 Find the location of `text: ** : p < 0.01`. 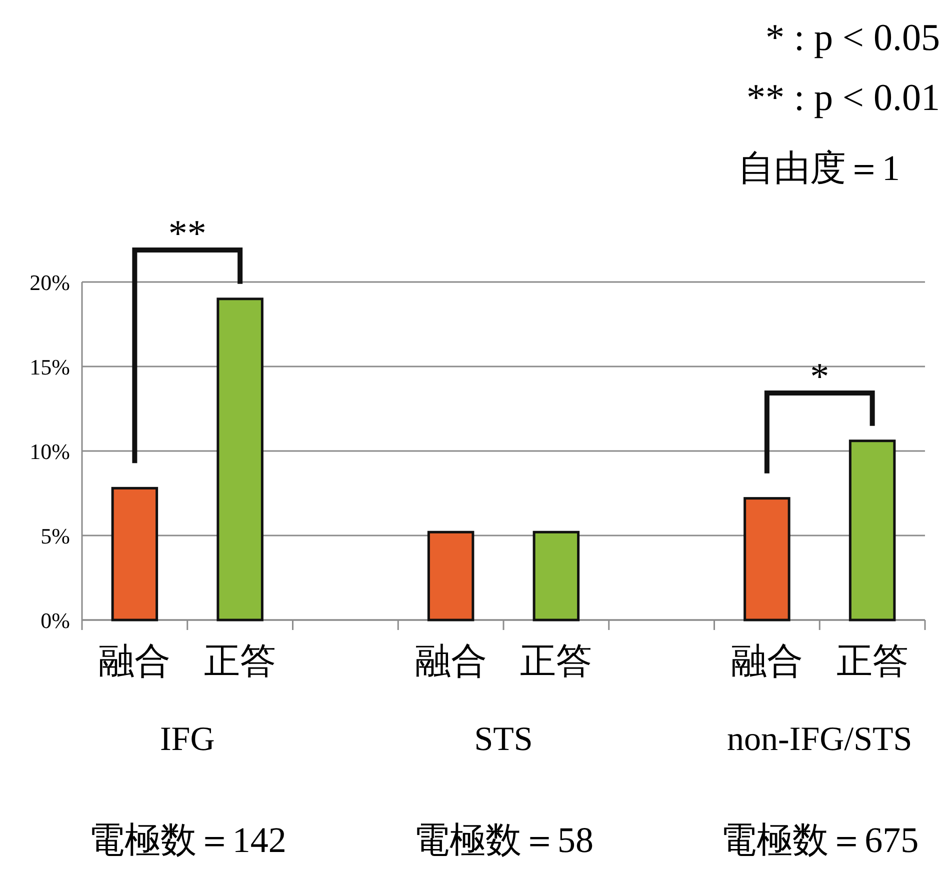

text: ** : p < 0.01 is located at coordinates (843, 98).